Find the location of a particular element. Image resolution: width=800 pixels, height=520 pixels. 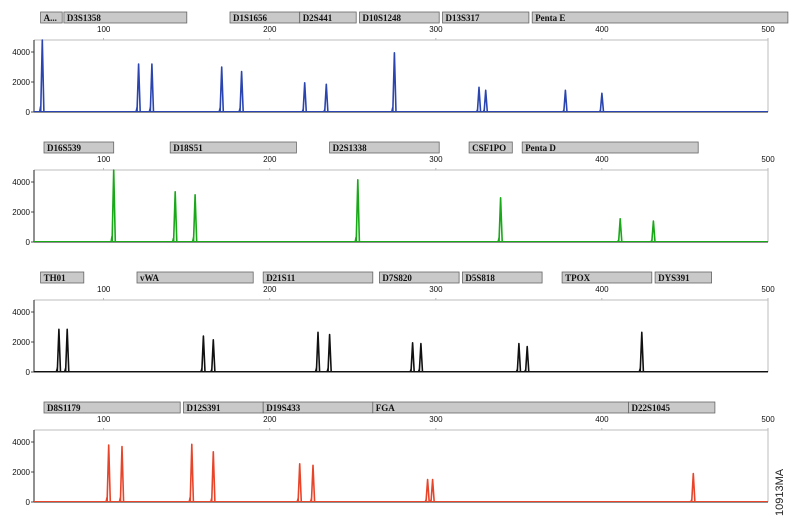

locus-label: TH01 is located at coordinates (55, 278).